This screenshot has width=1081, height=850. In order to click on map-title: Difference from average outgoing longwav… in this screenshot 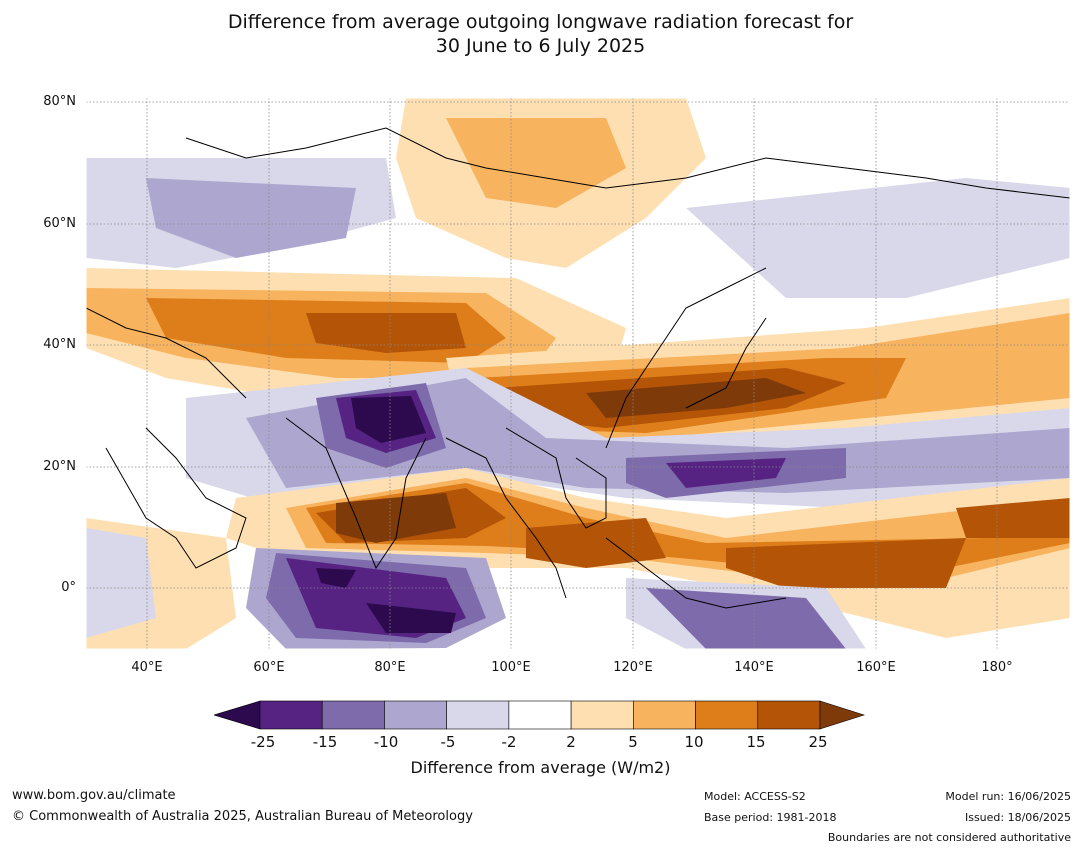, I will do `click(540, 34)`.